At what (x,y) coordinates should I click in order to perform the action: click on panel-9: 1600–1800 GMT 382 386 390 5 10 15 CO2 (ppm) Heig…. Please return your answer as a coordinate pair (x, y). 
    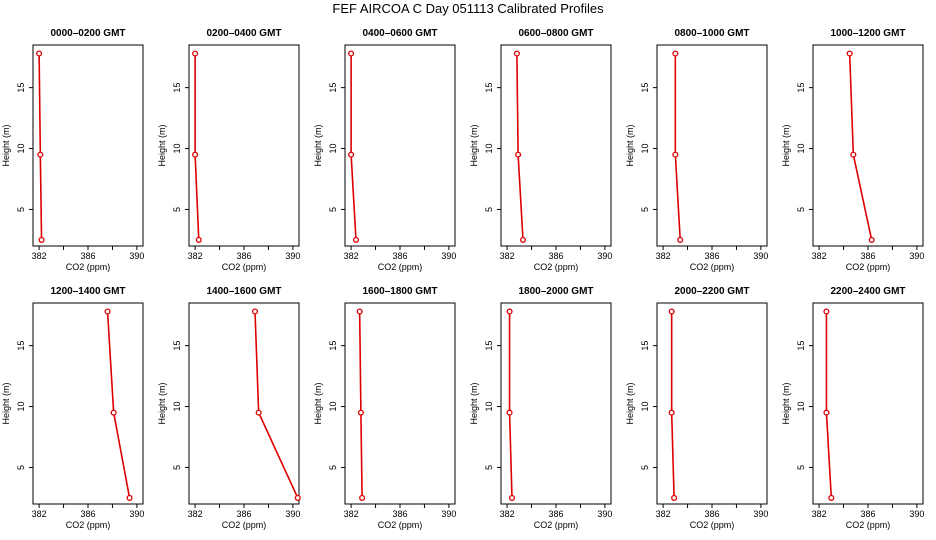
    Looking at the image, I should click on (384, 408).